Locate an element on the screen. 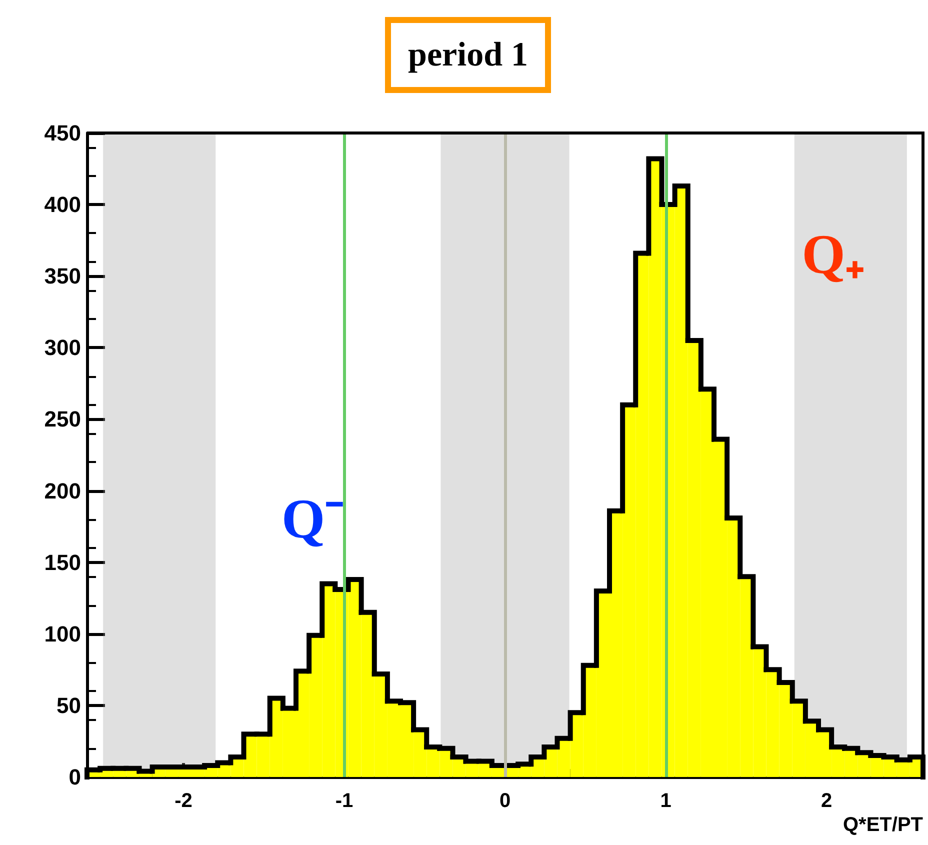 Image resolution: width=928 pixels, height=845 pixels. x-tick-label: 2 is located at coordinates (826, 801).